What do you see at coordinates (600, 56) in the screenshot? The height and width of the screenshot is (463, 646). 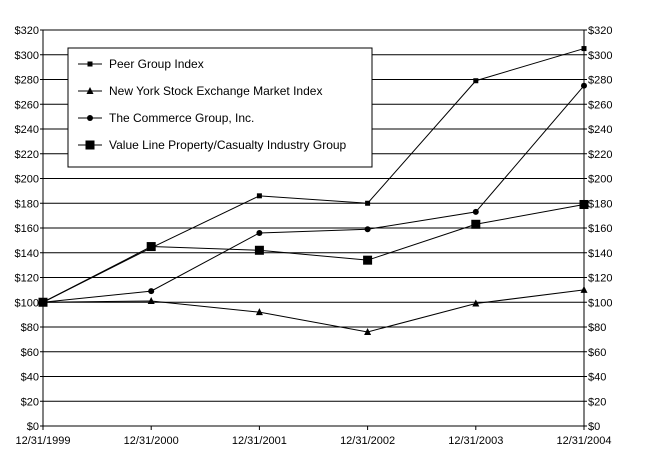 I see `y-tick-label-right: $300` at bounding box center [600, 56].